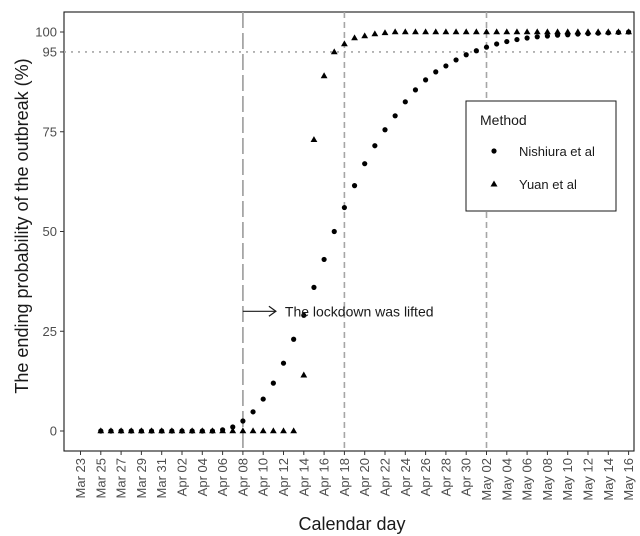 This screenshot has height=536, width=640. Describe the element at coordinates (466, 477) in the screenshot. I see `x-tick-label: Apr 30` at that location.